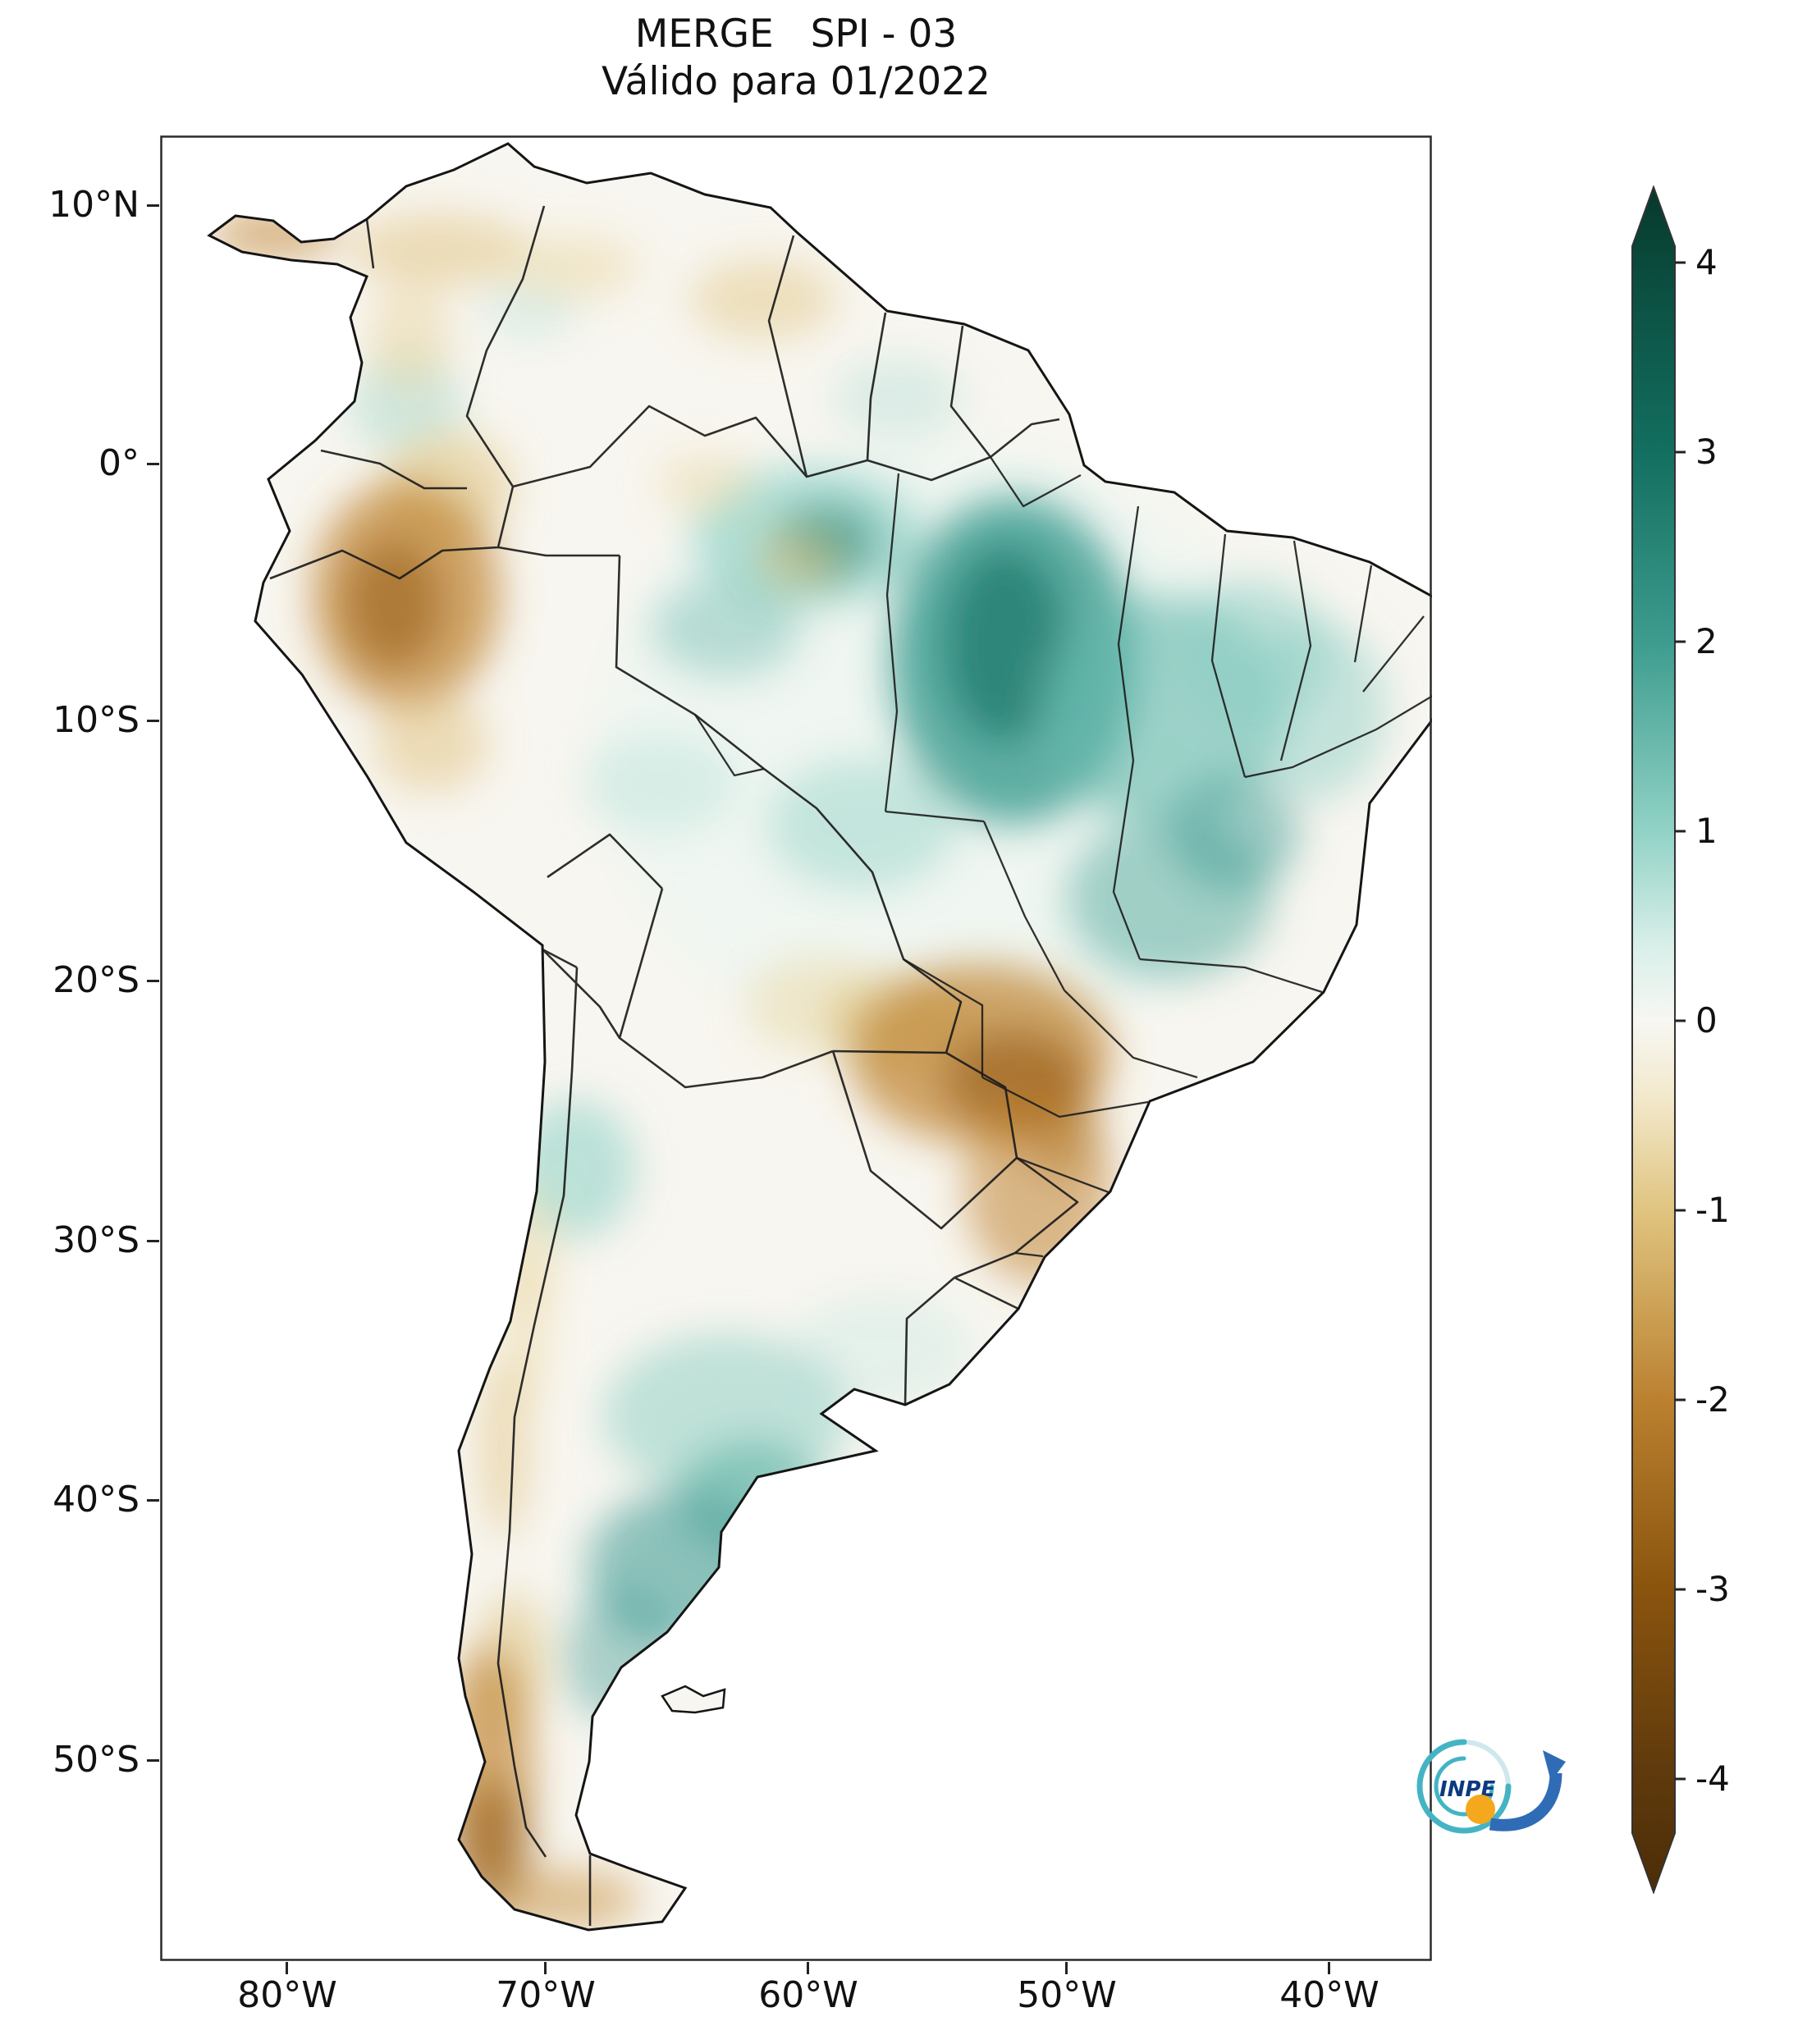  What do you see at coordinates (1067, 1995) in the screenshot?
I see `x-tick-label: 50°W` at bounding box center [1067, 1995].